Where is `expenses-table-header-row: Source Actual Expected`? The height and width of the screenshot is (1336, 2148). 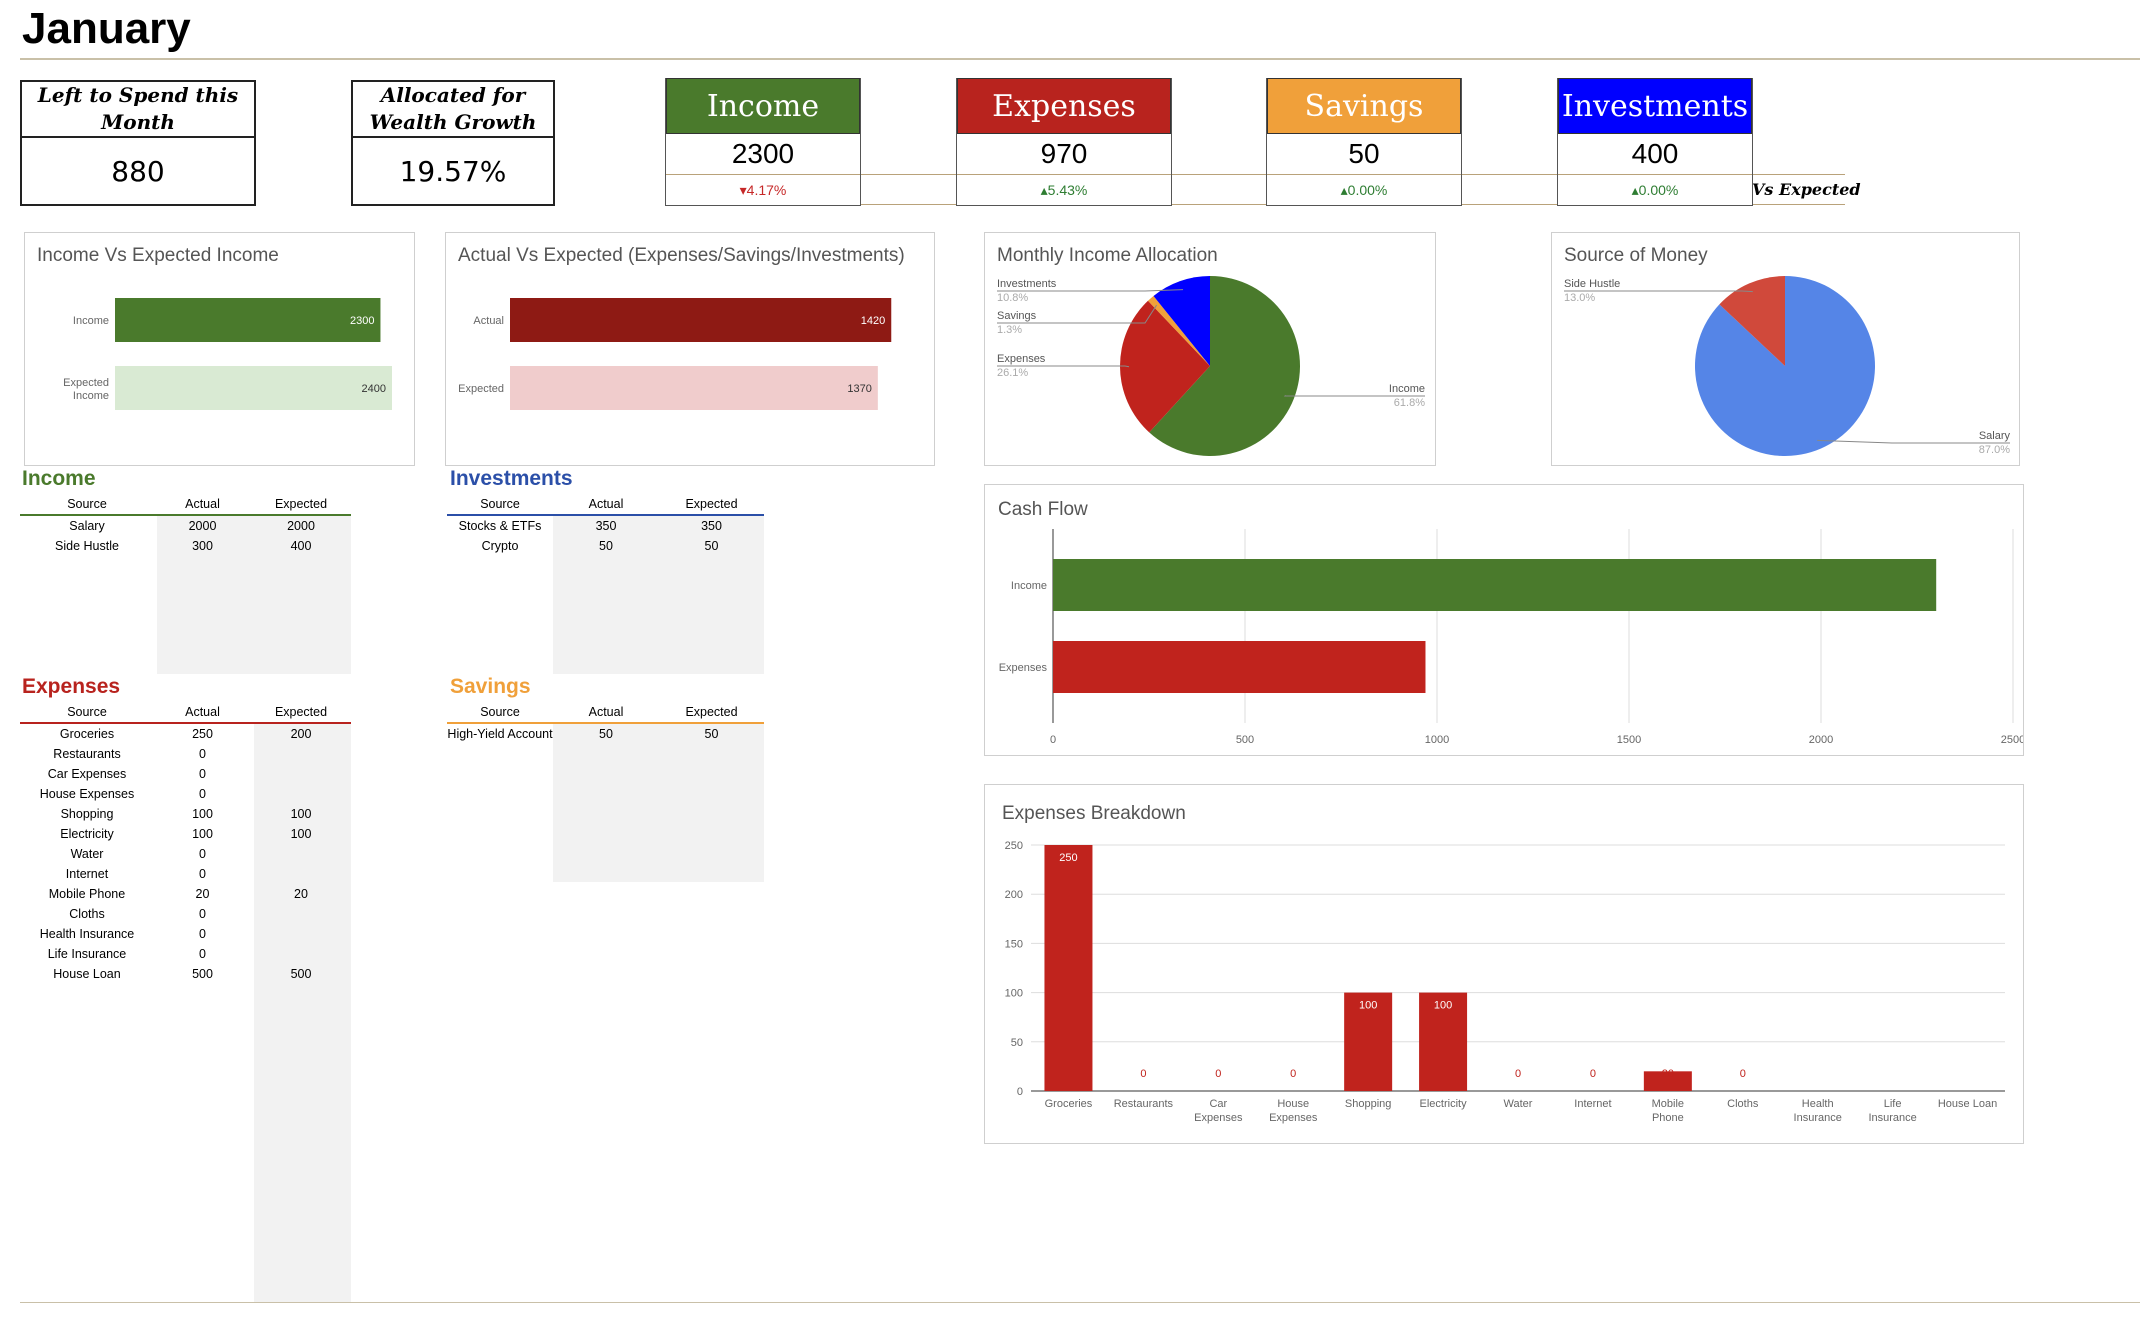 expenses-table-header-row: Source Actual Expected is located at coordinates (185, 713).